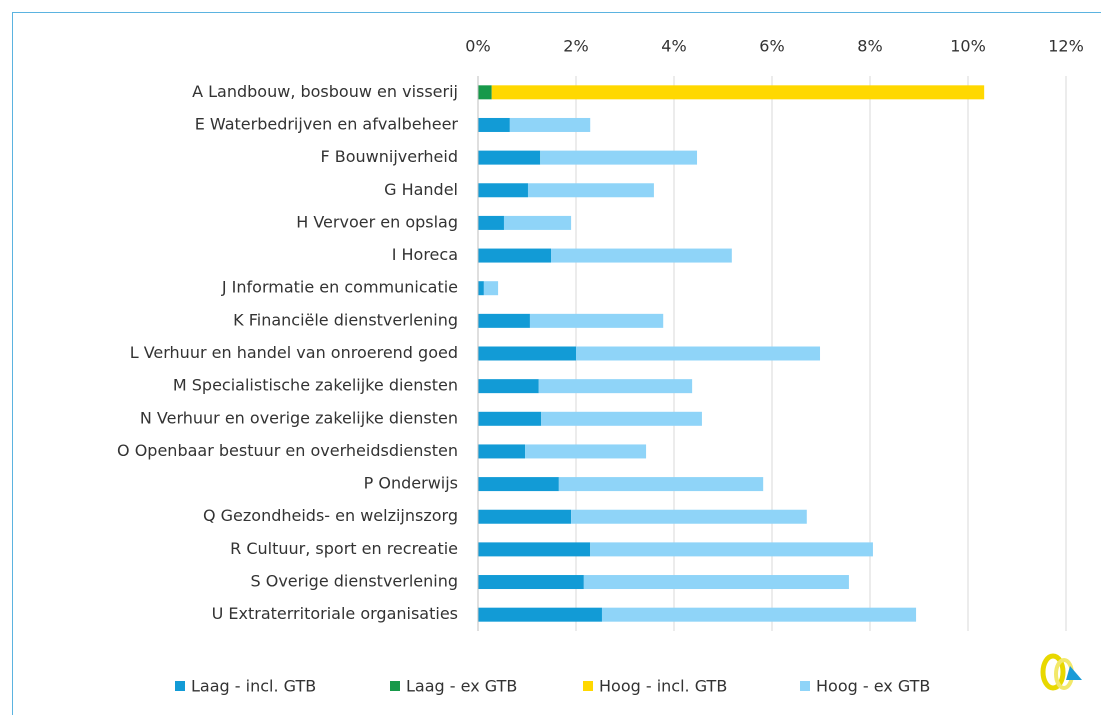  Describe the element at coordinates (1066, 46) in the screenshot. I see `x-tick-label: 12%` at that location.